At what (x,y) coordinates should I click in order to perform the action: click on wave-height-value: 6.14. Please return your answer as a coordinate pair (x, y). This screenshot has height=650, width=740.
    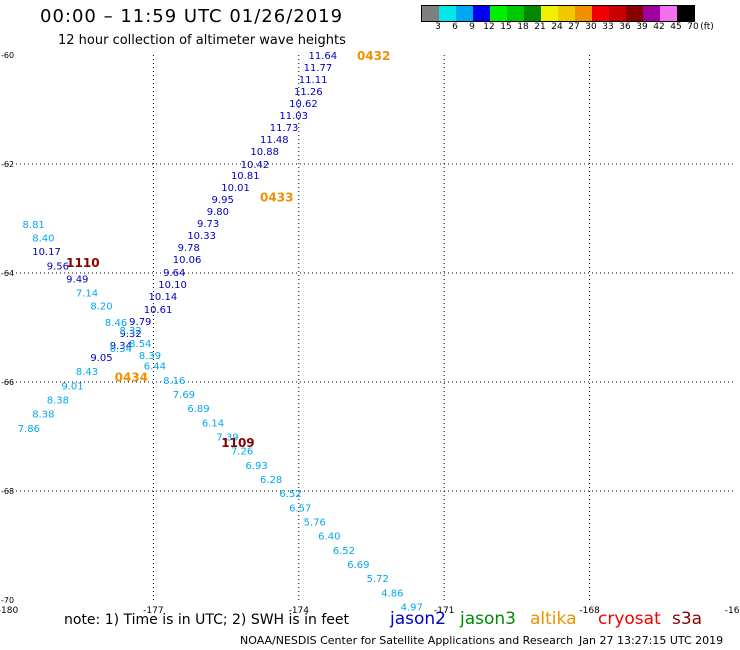
    Looking at the image, I should click on (213, 423).